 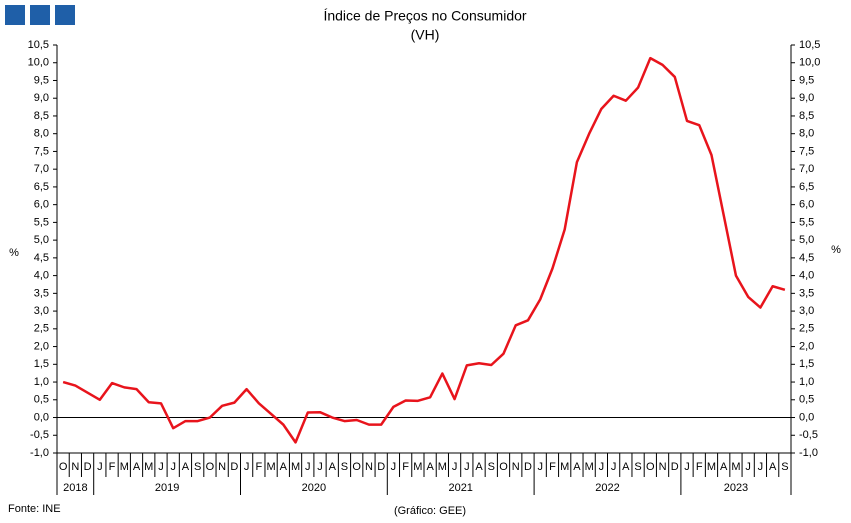 What do you see at coordinates (808, 435) in the screenshot?
I see `y2-tick-label: -0,5` at bounding box center [808, 435].